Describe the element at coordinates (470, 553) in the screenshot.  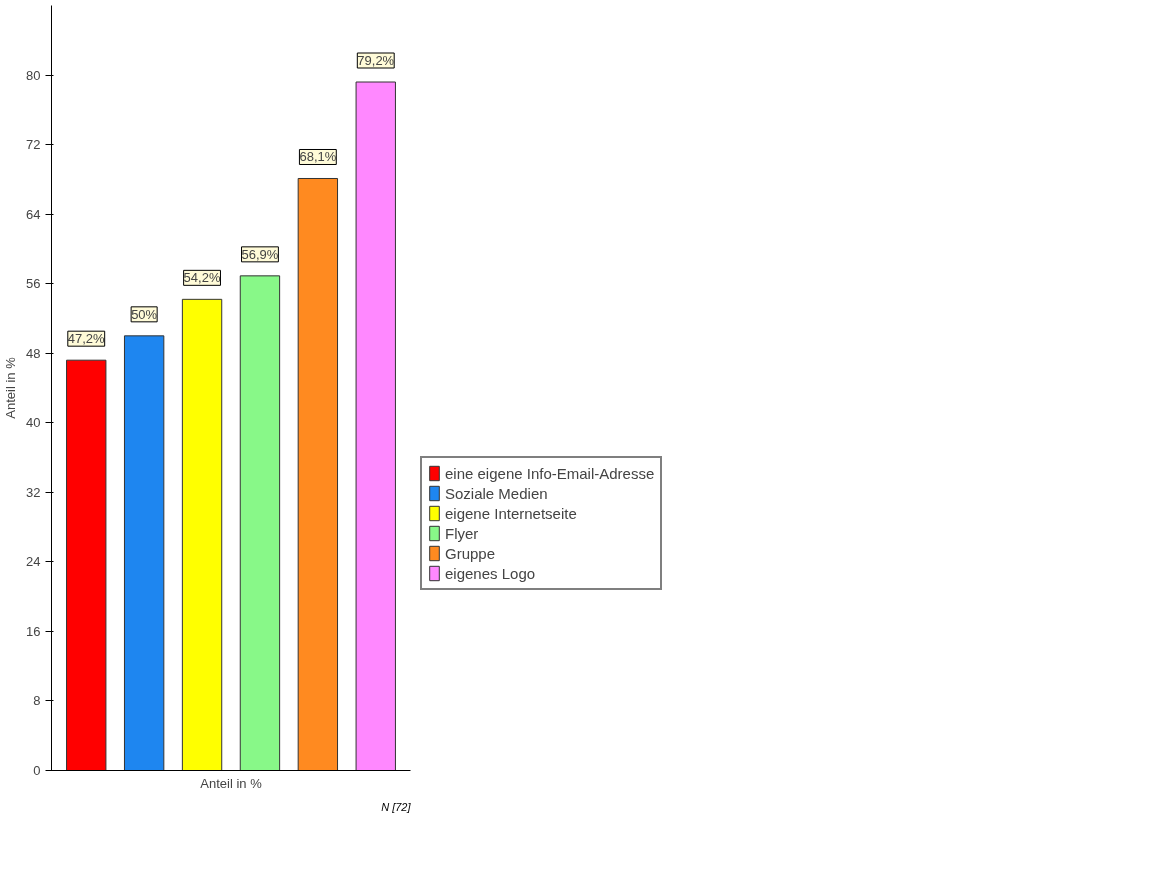
I see `legend-label: Gruppe` at that location.